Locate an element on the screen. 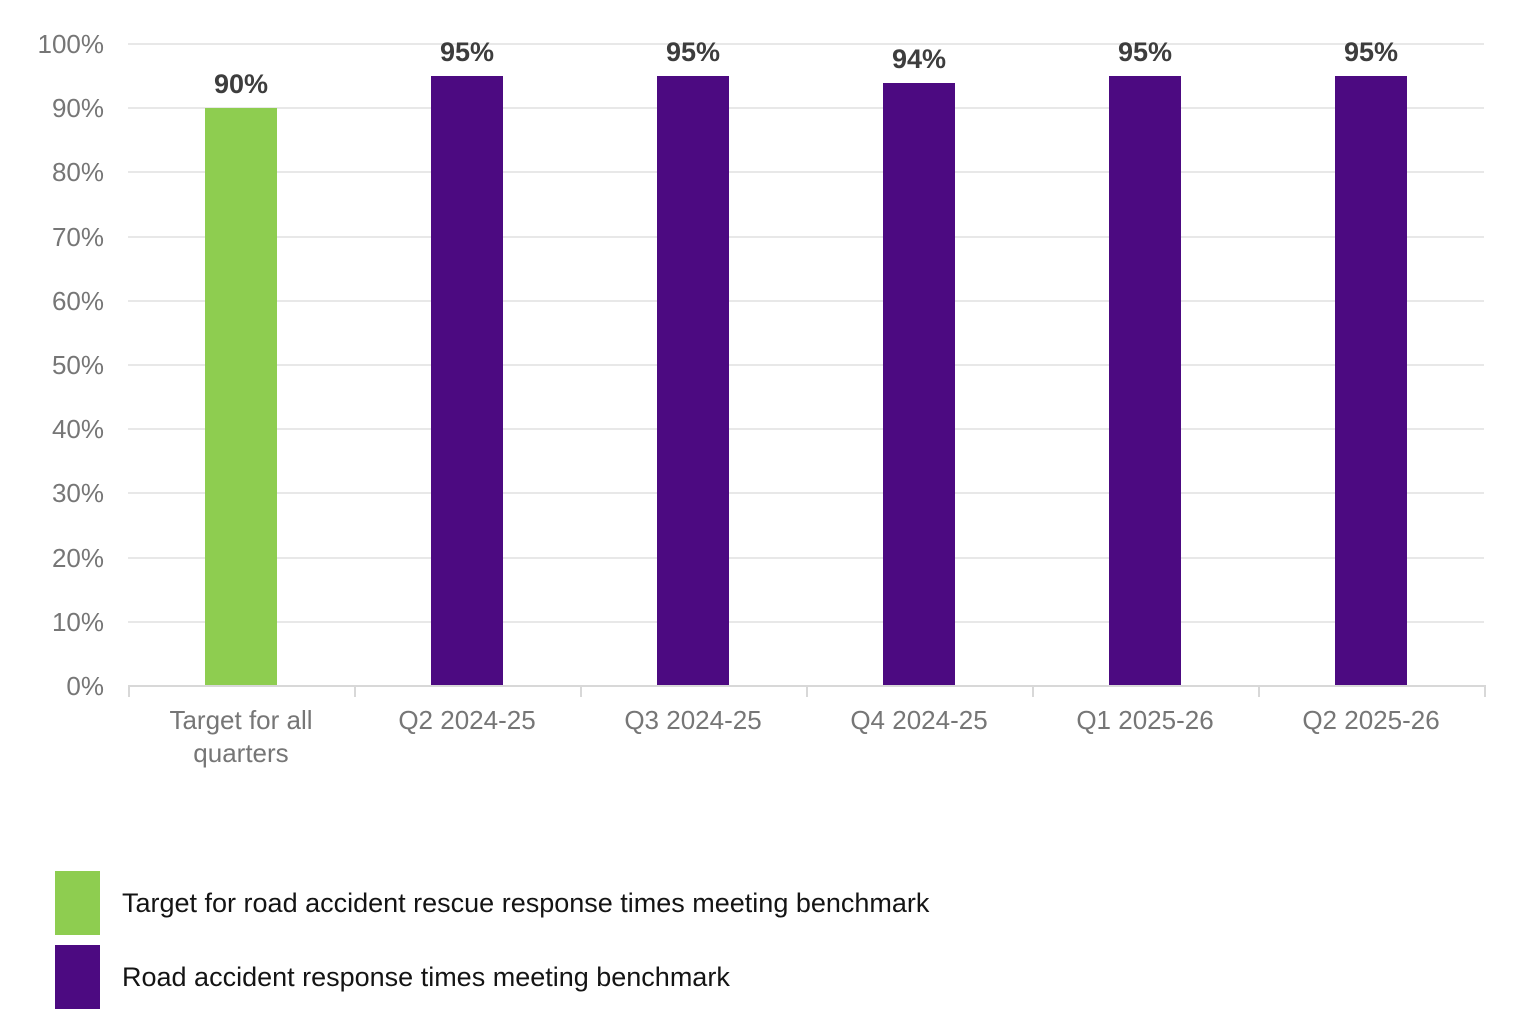  y-tick-label: 30% is located at coordinates (77, 493).